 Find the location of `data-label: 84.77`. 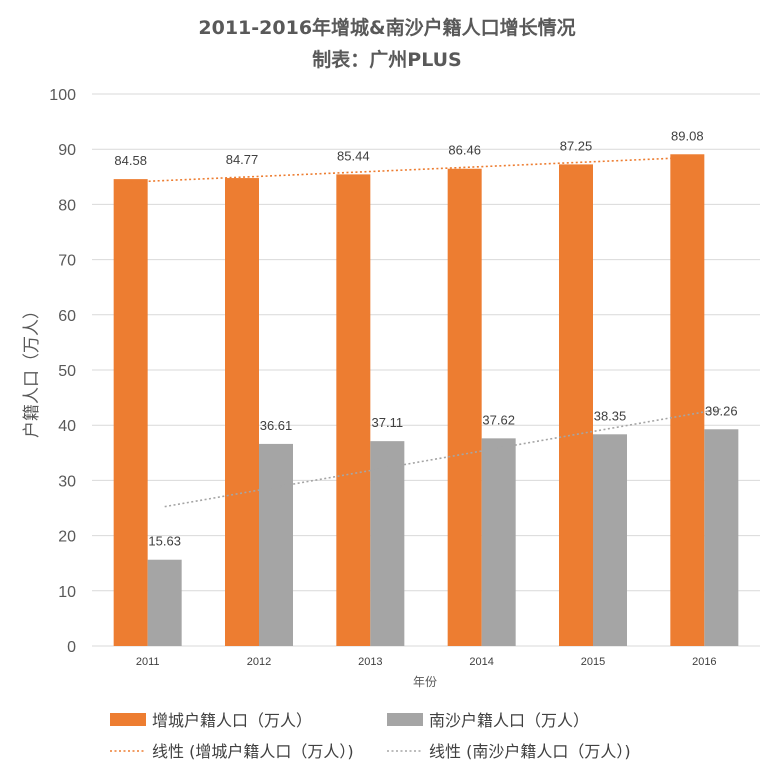

data-label: 84.77 is located at coordinates (242, 159).